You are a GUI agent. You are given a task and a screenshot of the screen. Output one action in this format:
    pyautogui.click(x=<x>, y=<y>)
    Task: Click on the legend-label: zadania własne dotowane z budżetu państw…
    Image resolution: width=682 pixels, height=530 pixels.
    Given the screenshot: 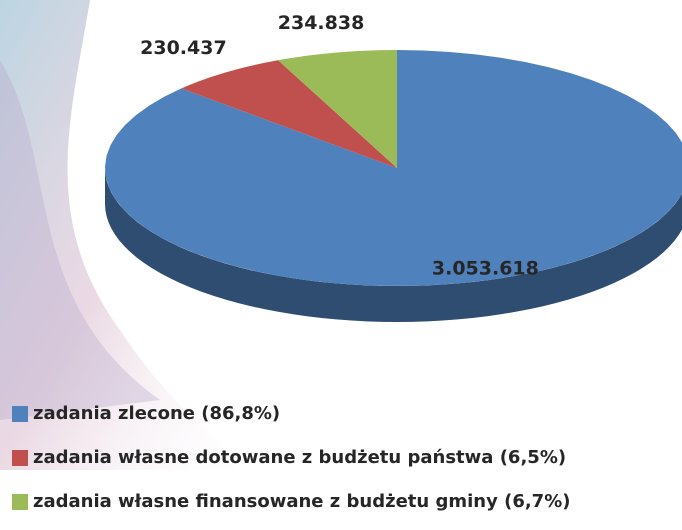 What is the action you would take?
    pyautogui.click(x=299, y=457)
    